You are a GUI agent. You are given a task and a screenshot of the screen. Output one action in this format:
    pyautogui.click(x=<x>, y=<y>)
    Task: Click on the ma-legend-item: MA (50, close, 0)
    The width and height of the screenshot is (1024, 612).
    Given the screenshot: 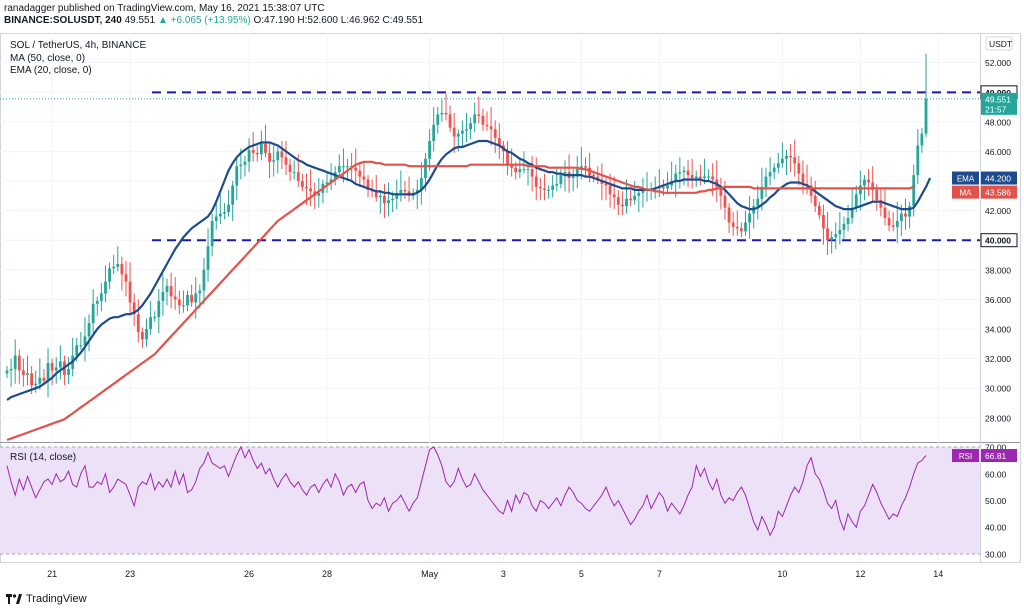 What is the action you would take?
    pyautogui.click(x=48, y=58)
    